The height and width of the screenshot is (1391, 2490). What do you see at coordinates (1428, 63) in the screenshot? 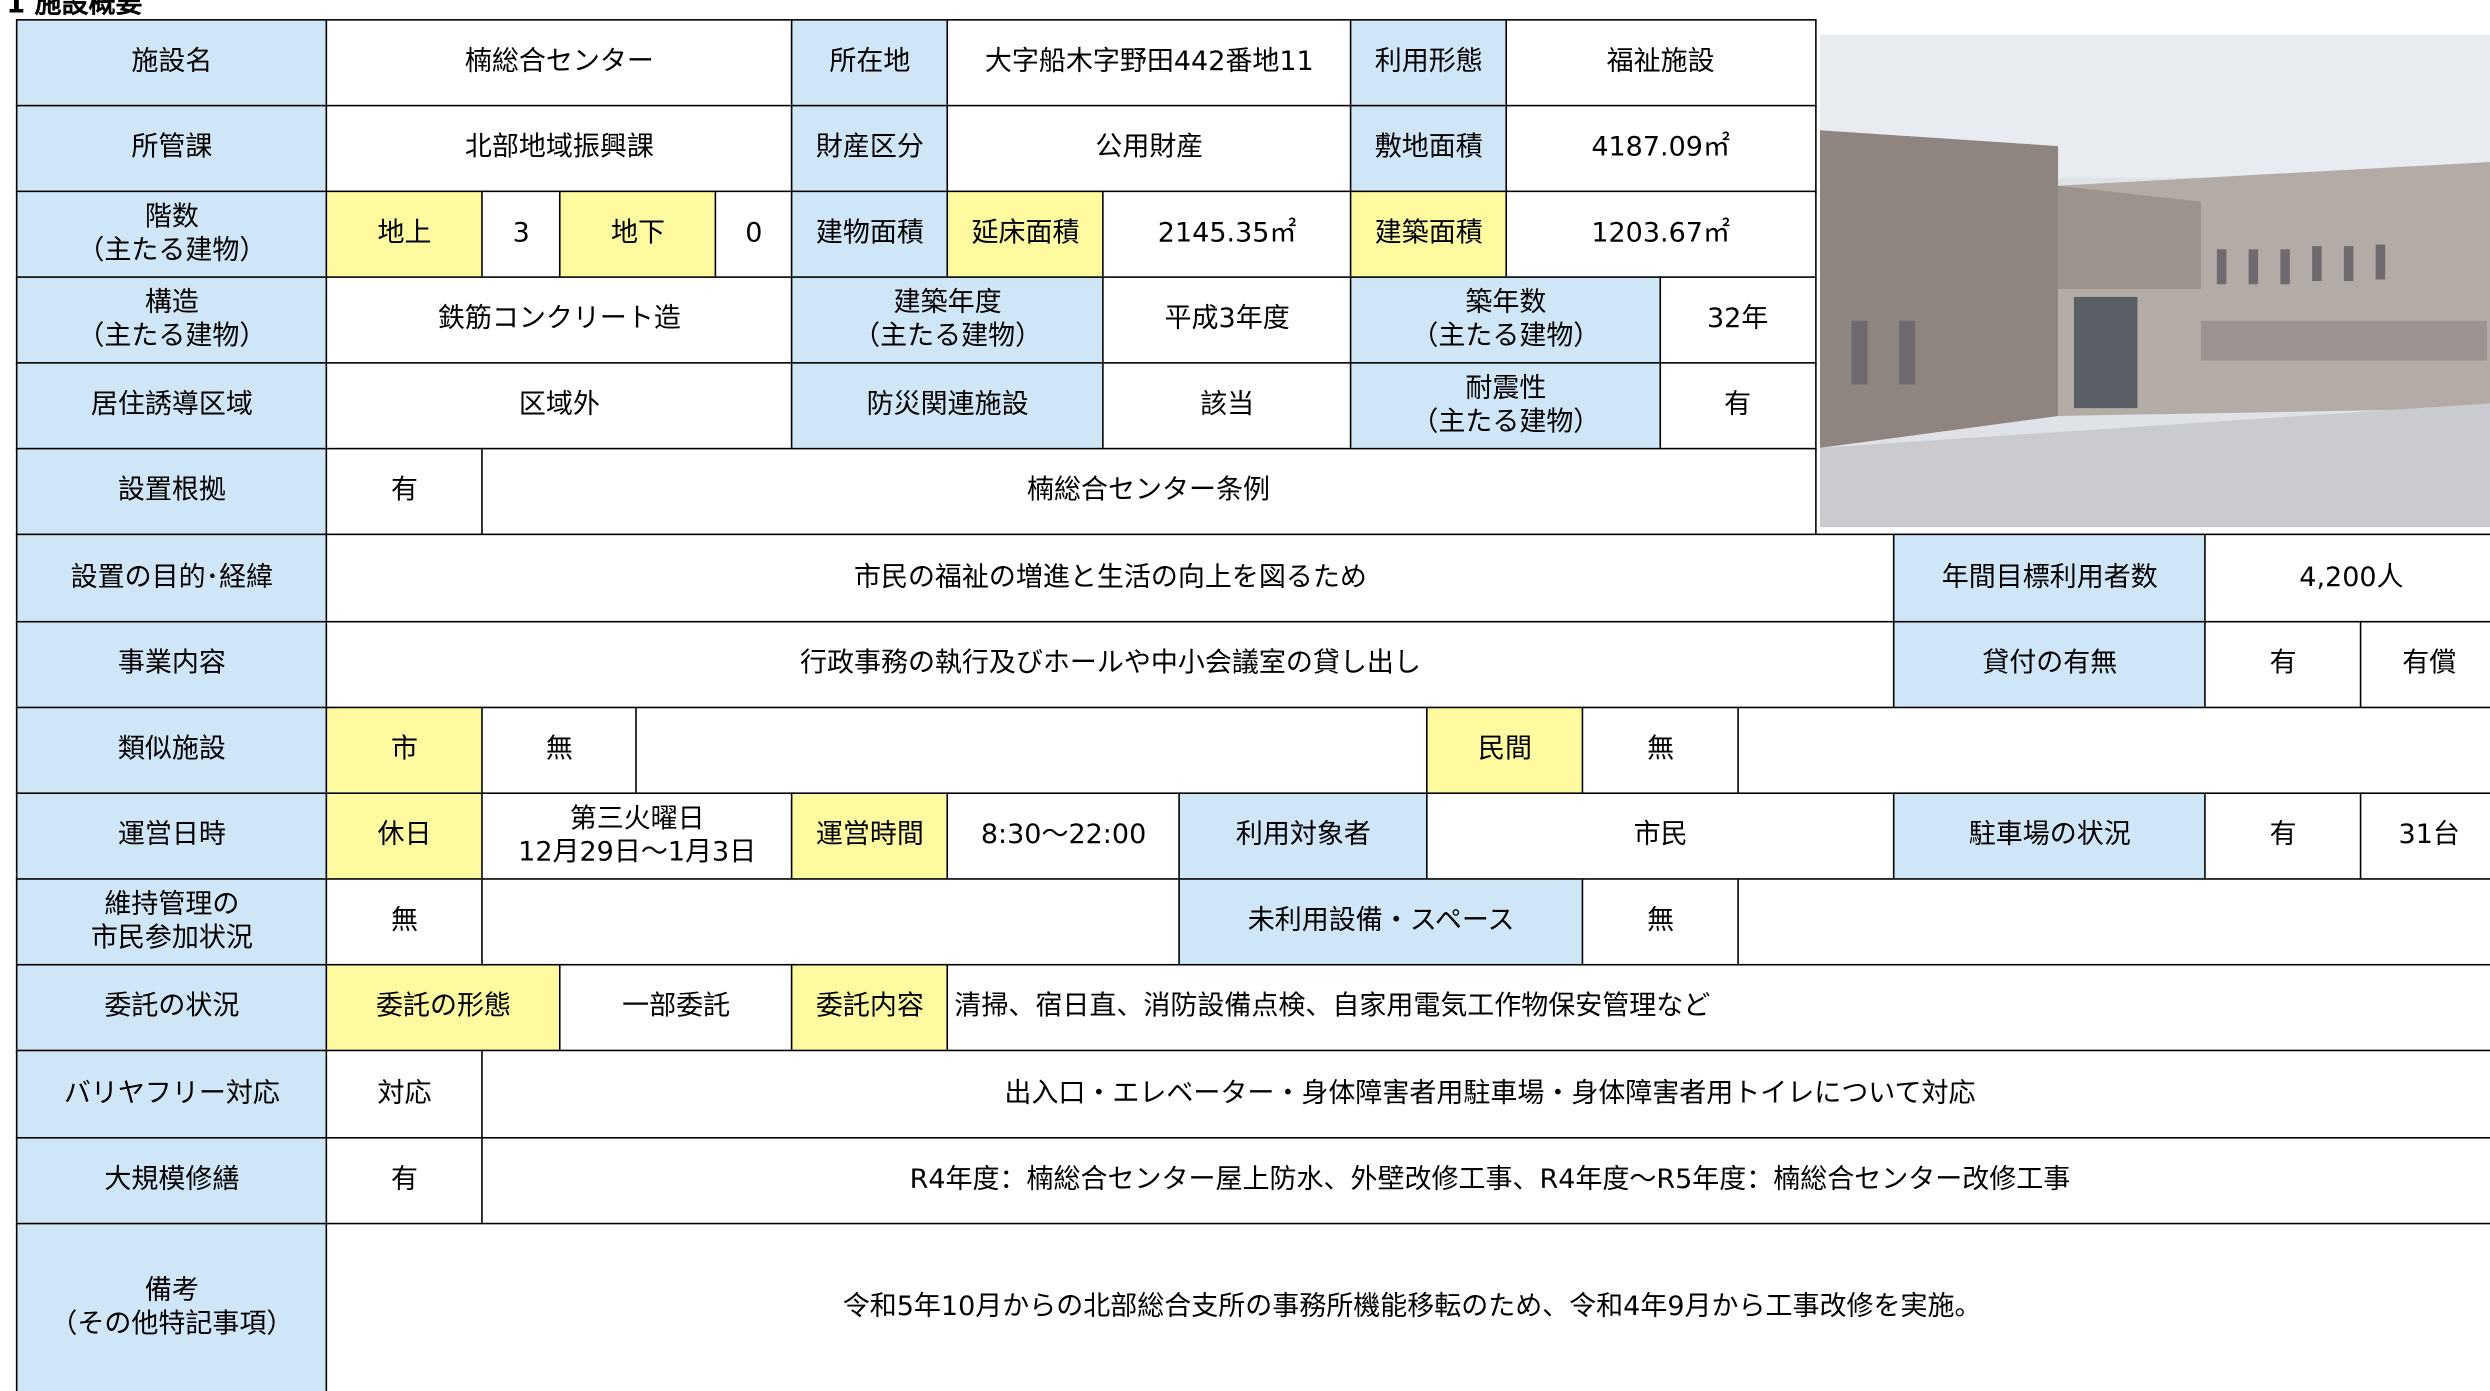
I see `header-cell: 利用形態` at bounding box center [1428, 63].